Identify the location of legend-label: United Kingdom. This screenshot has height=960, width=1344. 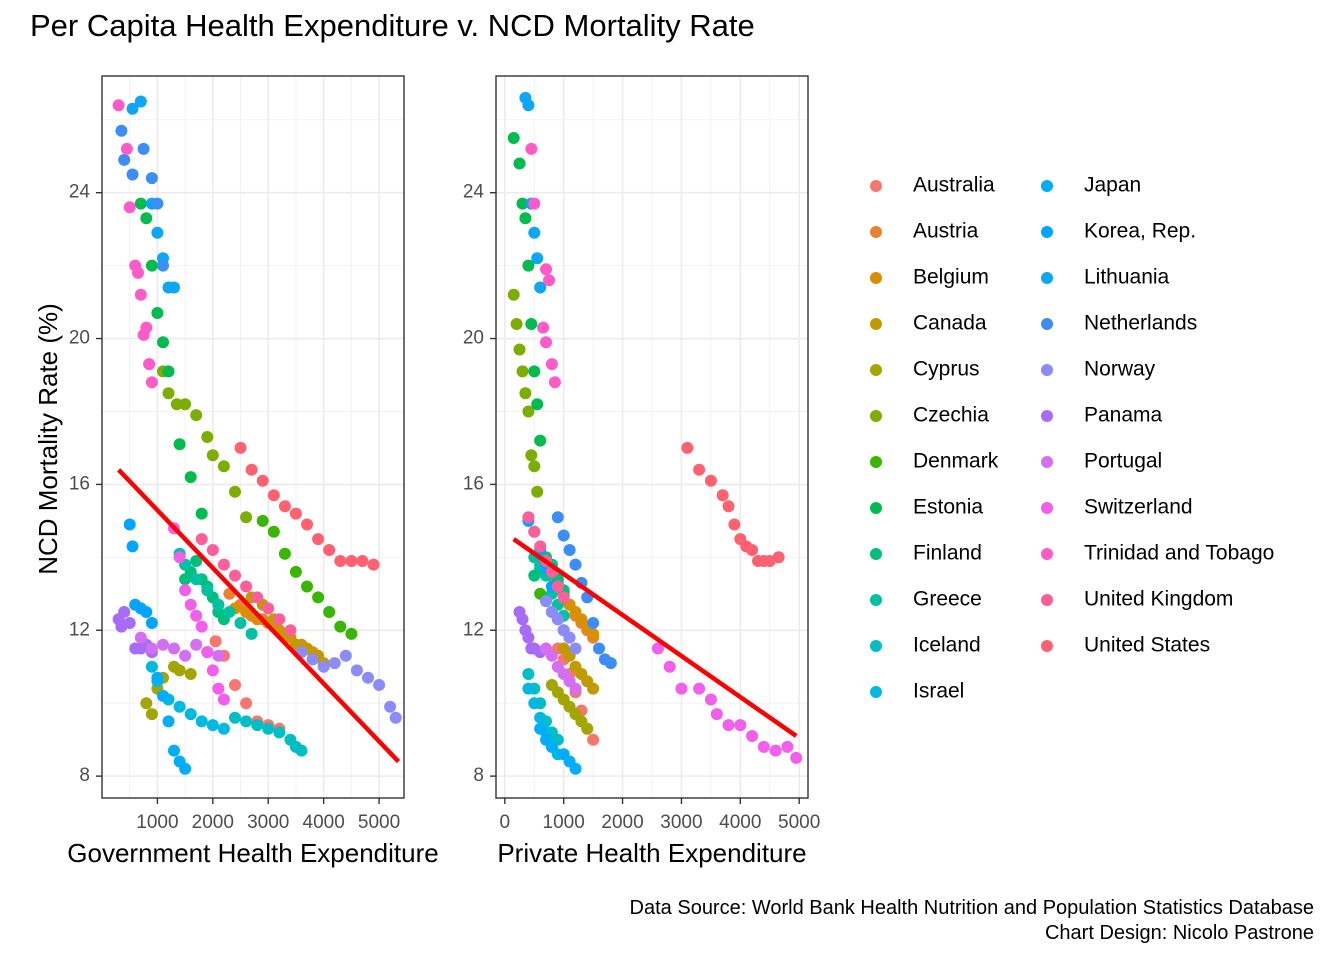
(1158, 599).